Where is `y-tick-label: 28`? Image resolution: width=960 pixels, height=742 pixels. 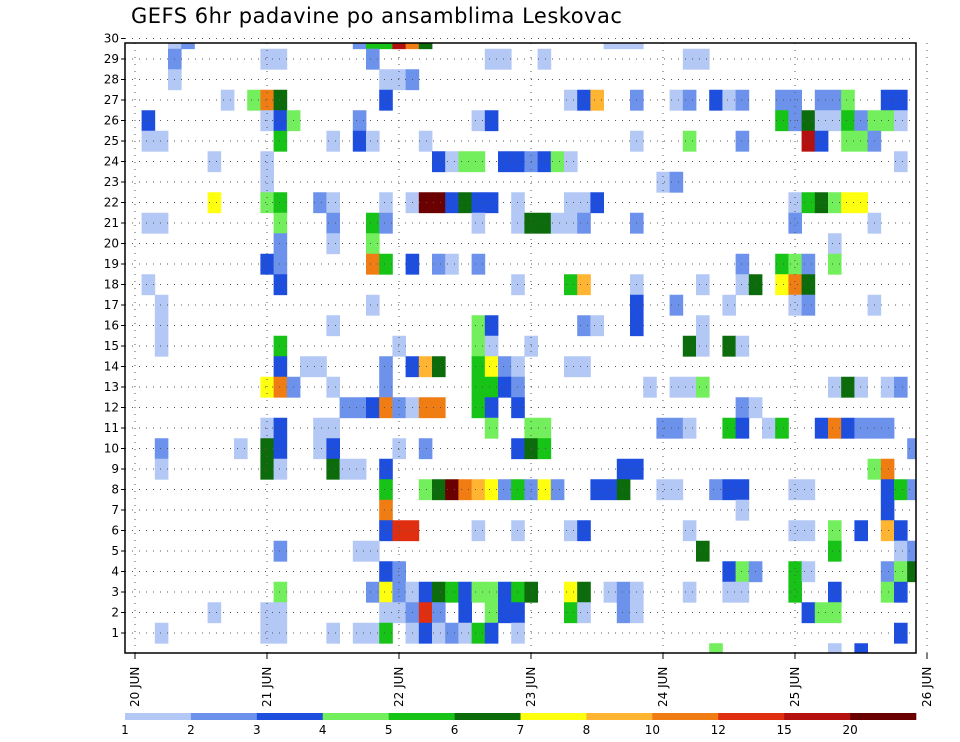
y-tick-label: 28 is located at coordinates (111, 80).